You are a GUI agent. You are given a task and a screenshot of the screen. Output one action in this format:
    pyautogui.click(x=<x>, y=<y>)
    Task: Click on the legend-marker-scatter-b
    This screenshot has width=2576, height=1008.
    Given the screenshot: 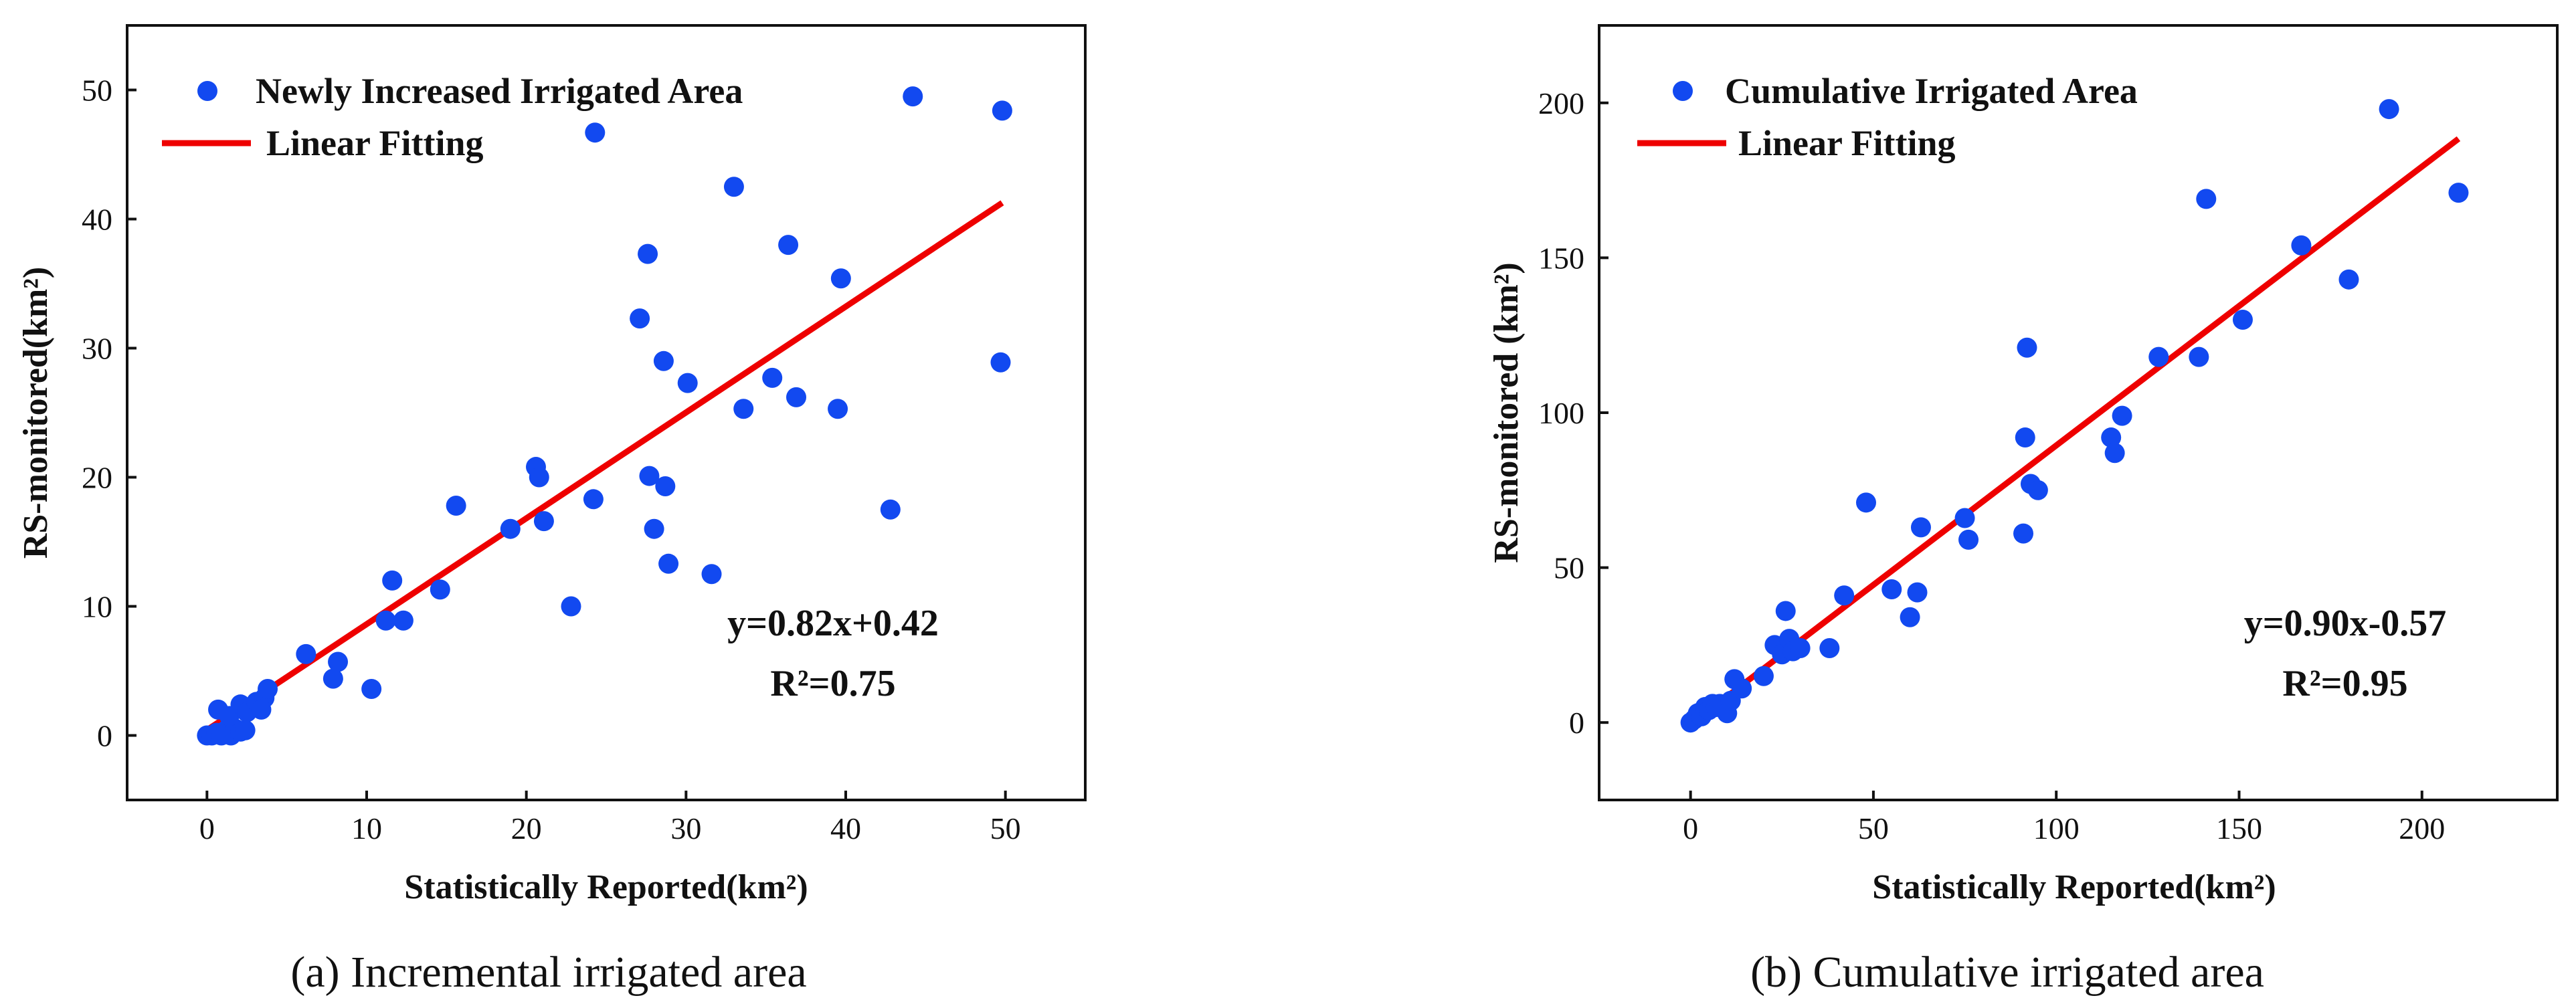 What is the action you would take?
    pyautogui.click(x=1683, y=91)
    